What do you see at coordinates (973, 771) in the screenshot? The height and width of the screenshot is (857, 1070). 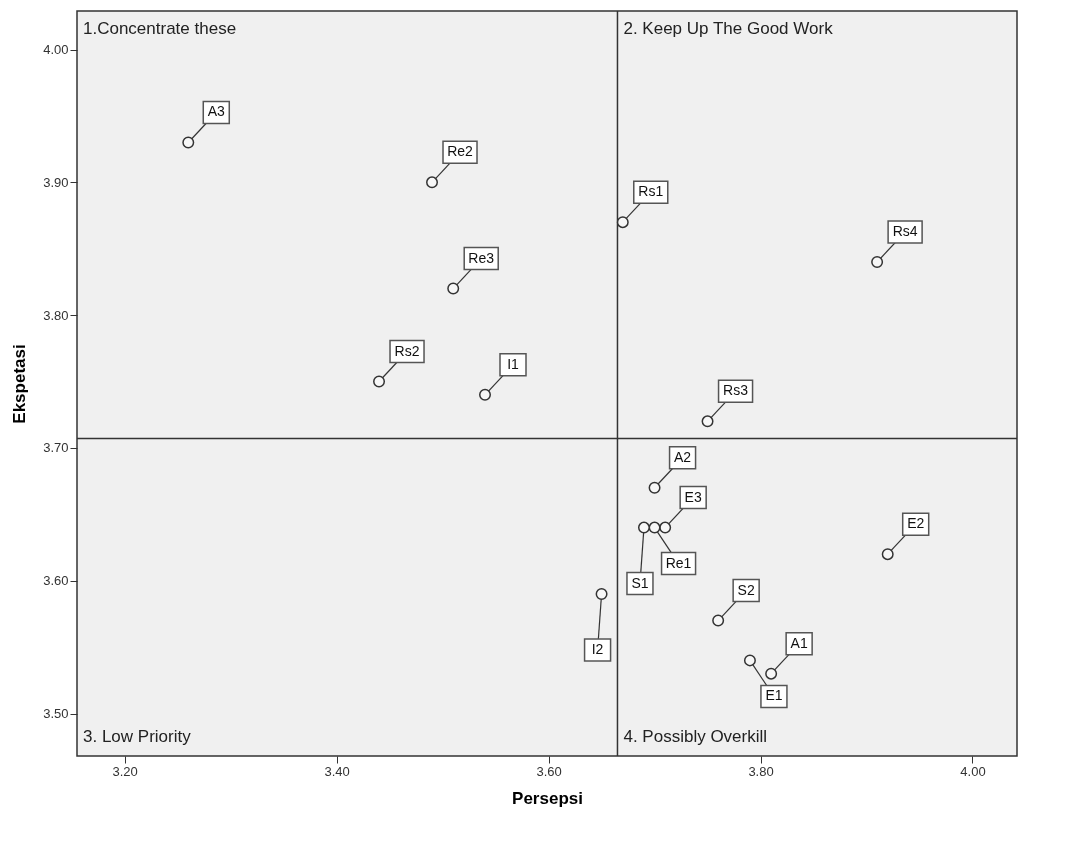 I see `x-tick-label: 4.00` at bounding box center [973, 771].